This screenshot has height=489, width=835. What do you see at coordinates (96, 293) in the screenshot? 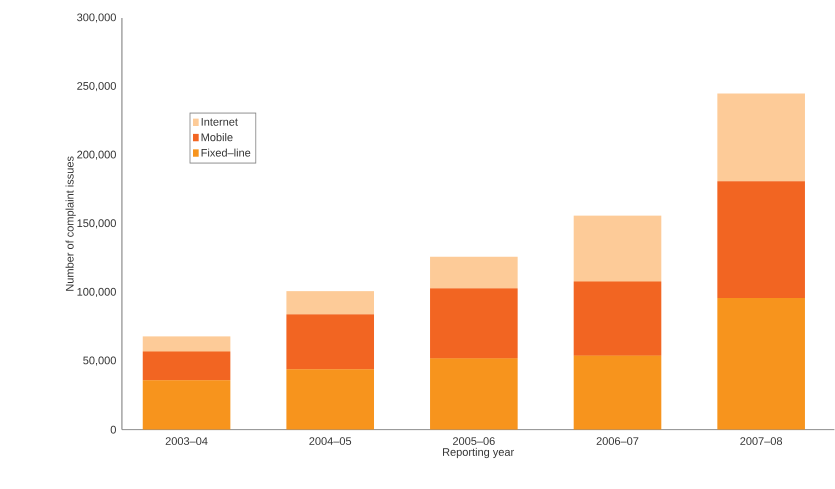
I see `y-tick-label: 100,000` at bounding box center [96, 293].